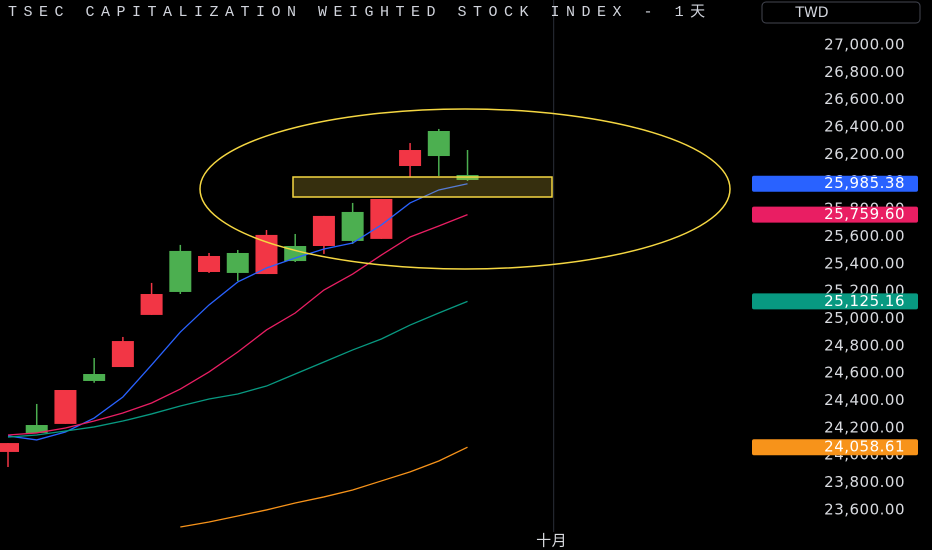 The image size is (932, 550). What do you see at coordinates (864, 509) in the screenshot?
I see `y-tick-label: 23,600.00` at bounding box center [864, 509].